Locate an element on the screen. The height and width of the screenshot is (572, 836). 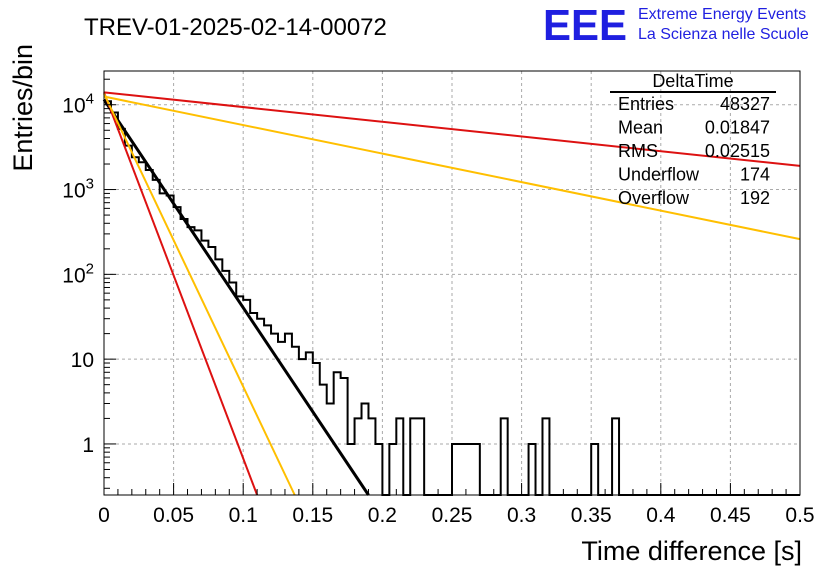
stats-row-label: Underflow is located at coordinates (659, 175).